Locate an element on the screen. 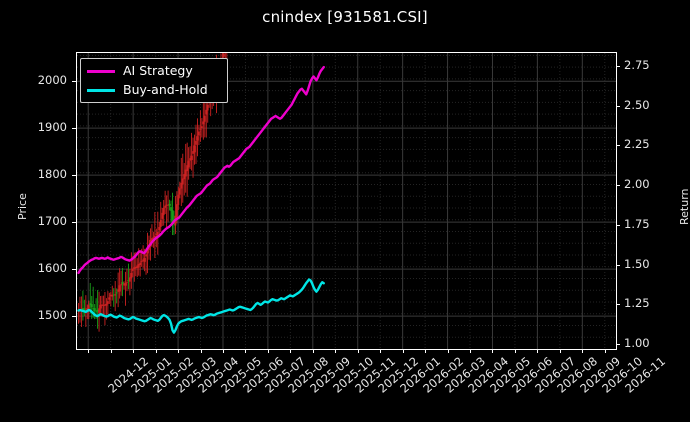 The image size is (690, 422). legend: AI Strategy Buy-and-Hold is located at coordinates (154, 80).